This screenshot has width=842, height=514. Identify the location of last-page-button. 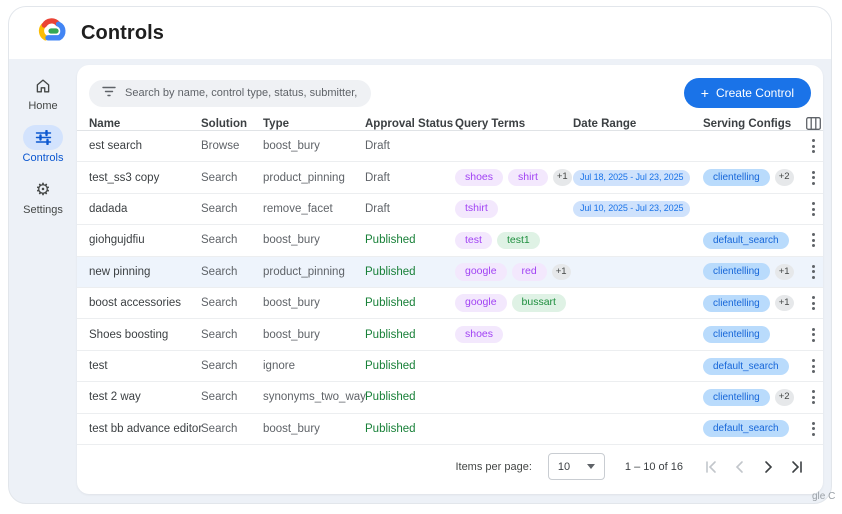
(797, 467).